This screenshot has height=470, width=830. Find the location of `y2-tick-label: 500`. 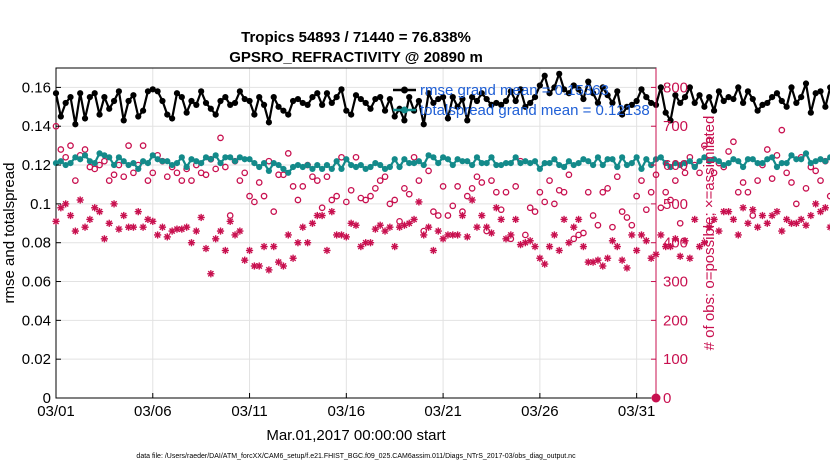

y2-tick-label: 500 is located at coordinates (675, 204).